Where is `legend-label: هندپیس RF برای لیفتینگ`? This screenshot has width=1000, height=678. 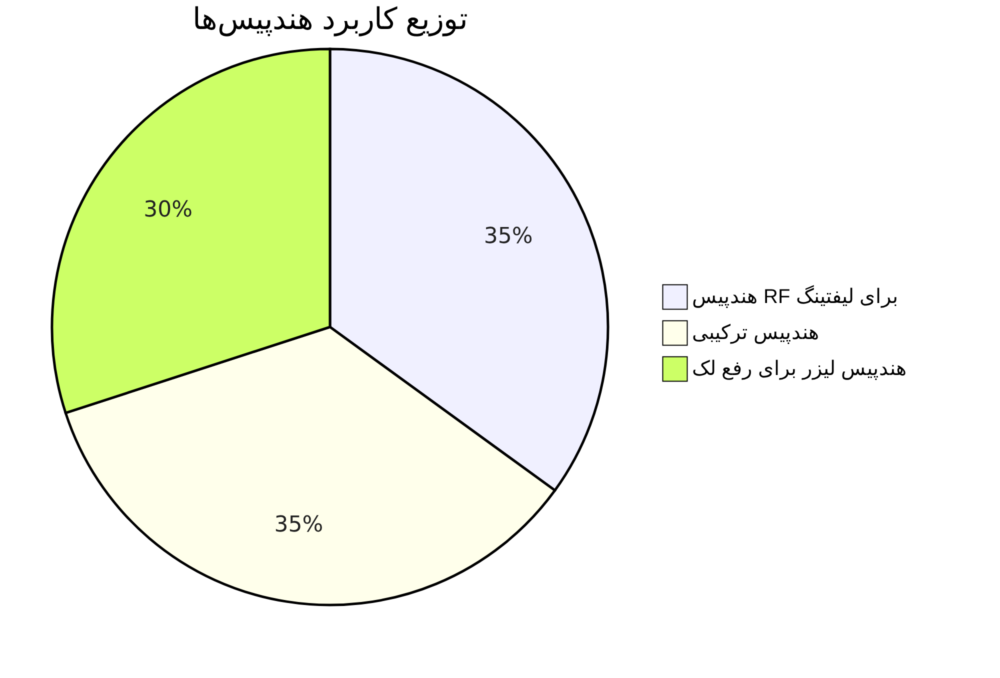
legend-label: هندپیس RF برای لیفتینگ is located at coordinates (795, 296).